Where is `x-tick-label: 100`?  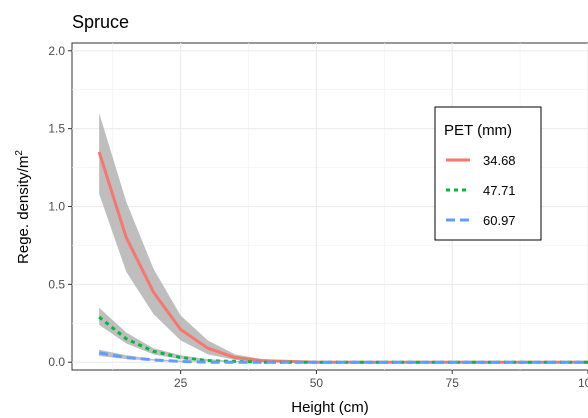
x-tick-label: 100 is located at coordinates (583, 383).